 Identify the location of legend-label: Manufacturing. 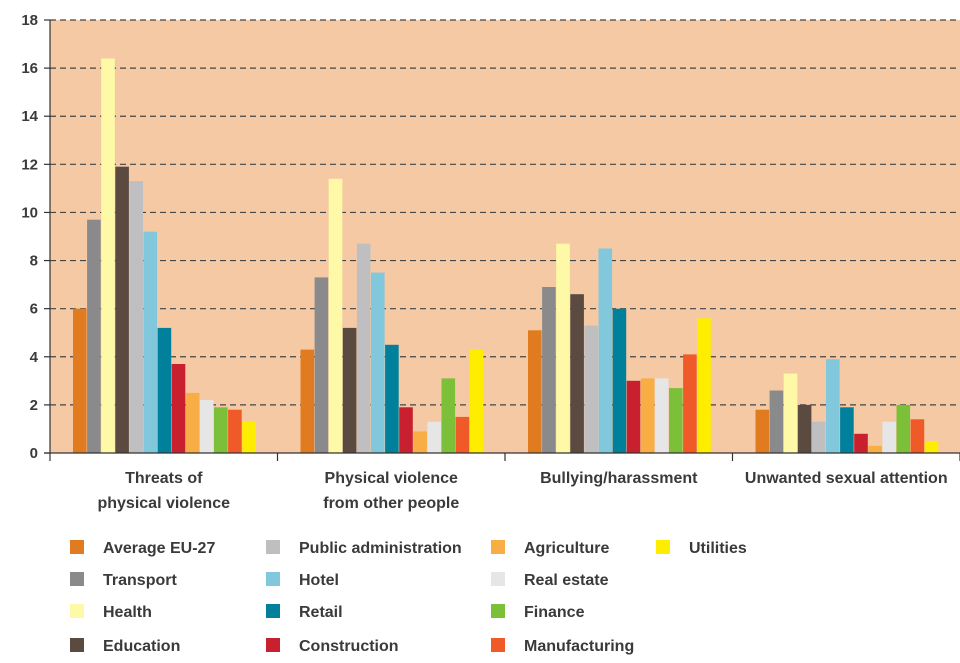
(579, 646).